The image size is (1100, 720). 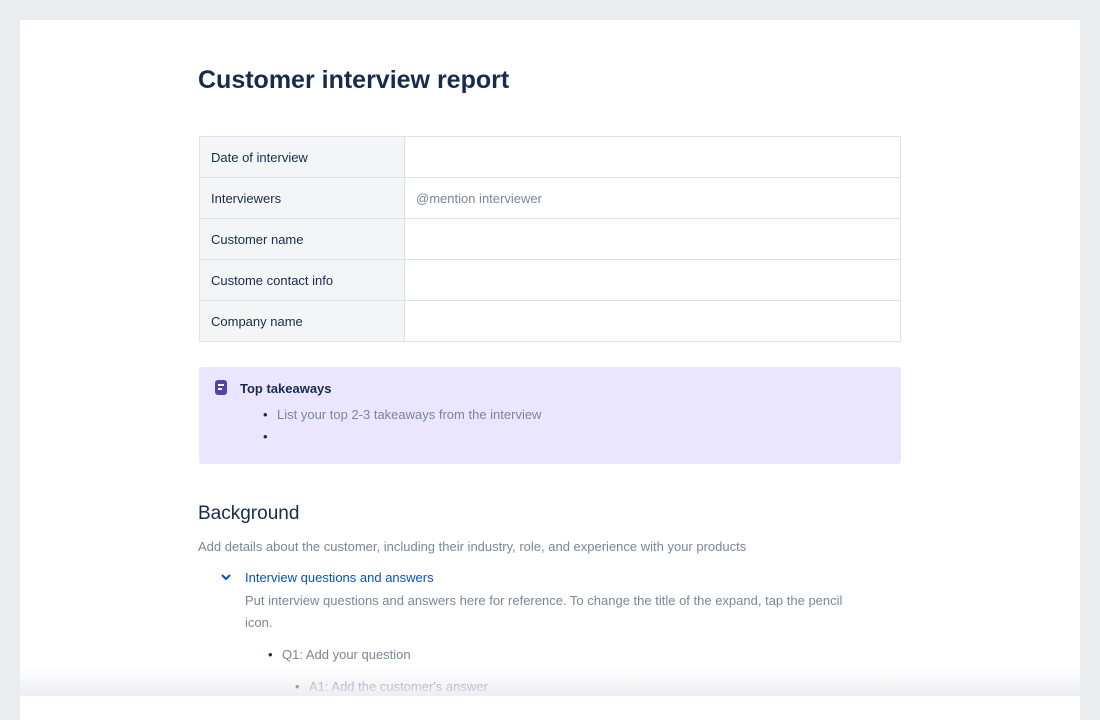 What do you see at coordinates (249, 513) in the screenshot?
I see `section-heading: Background` at bounding box center [249, 513].